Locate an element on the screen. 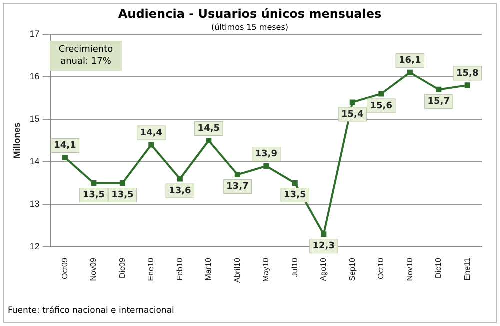 The image size is (500, 326). x-tick-label: Oct10 is located at coordinates (381, 269).